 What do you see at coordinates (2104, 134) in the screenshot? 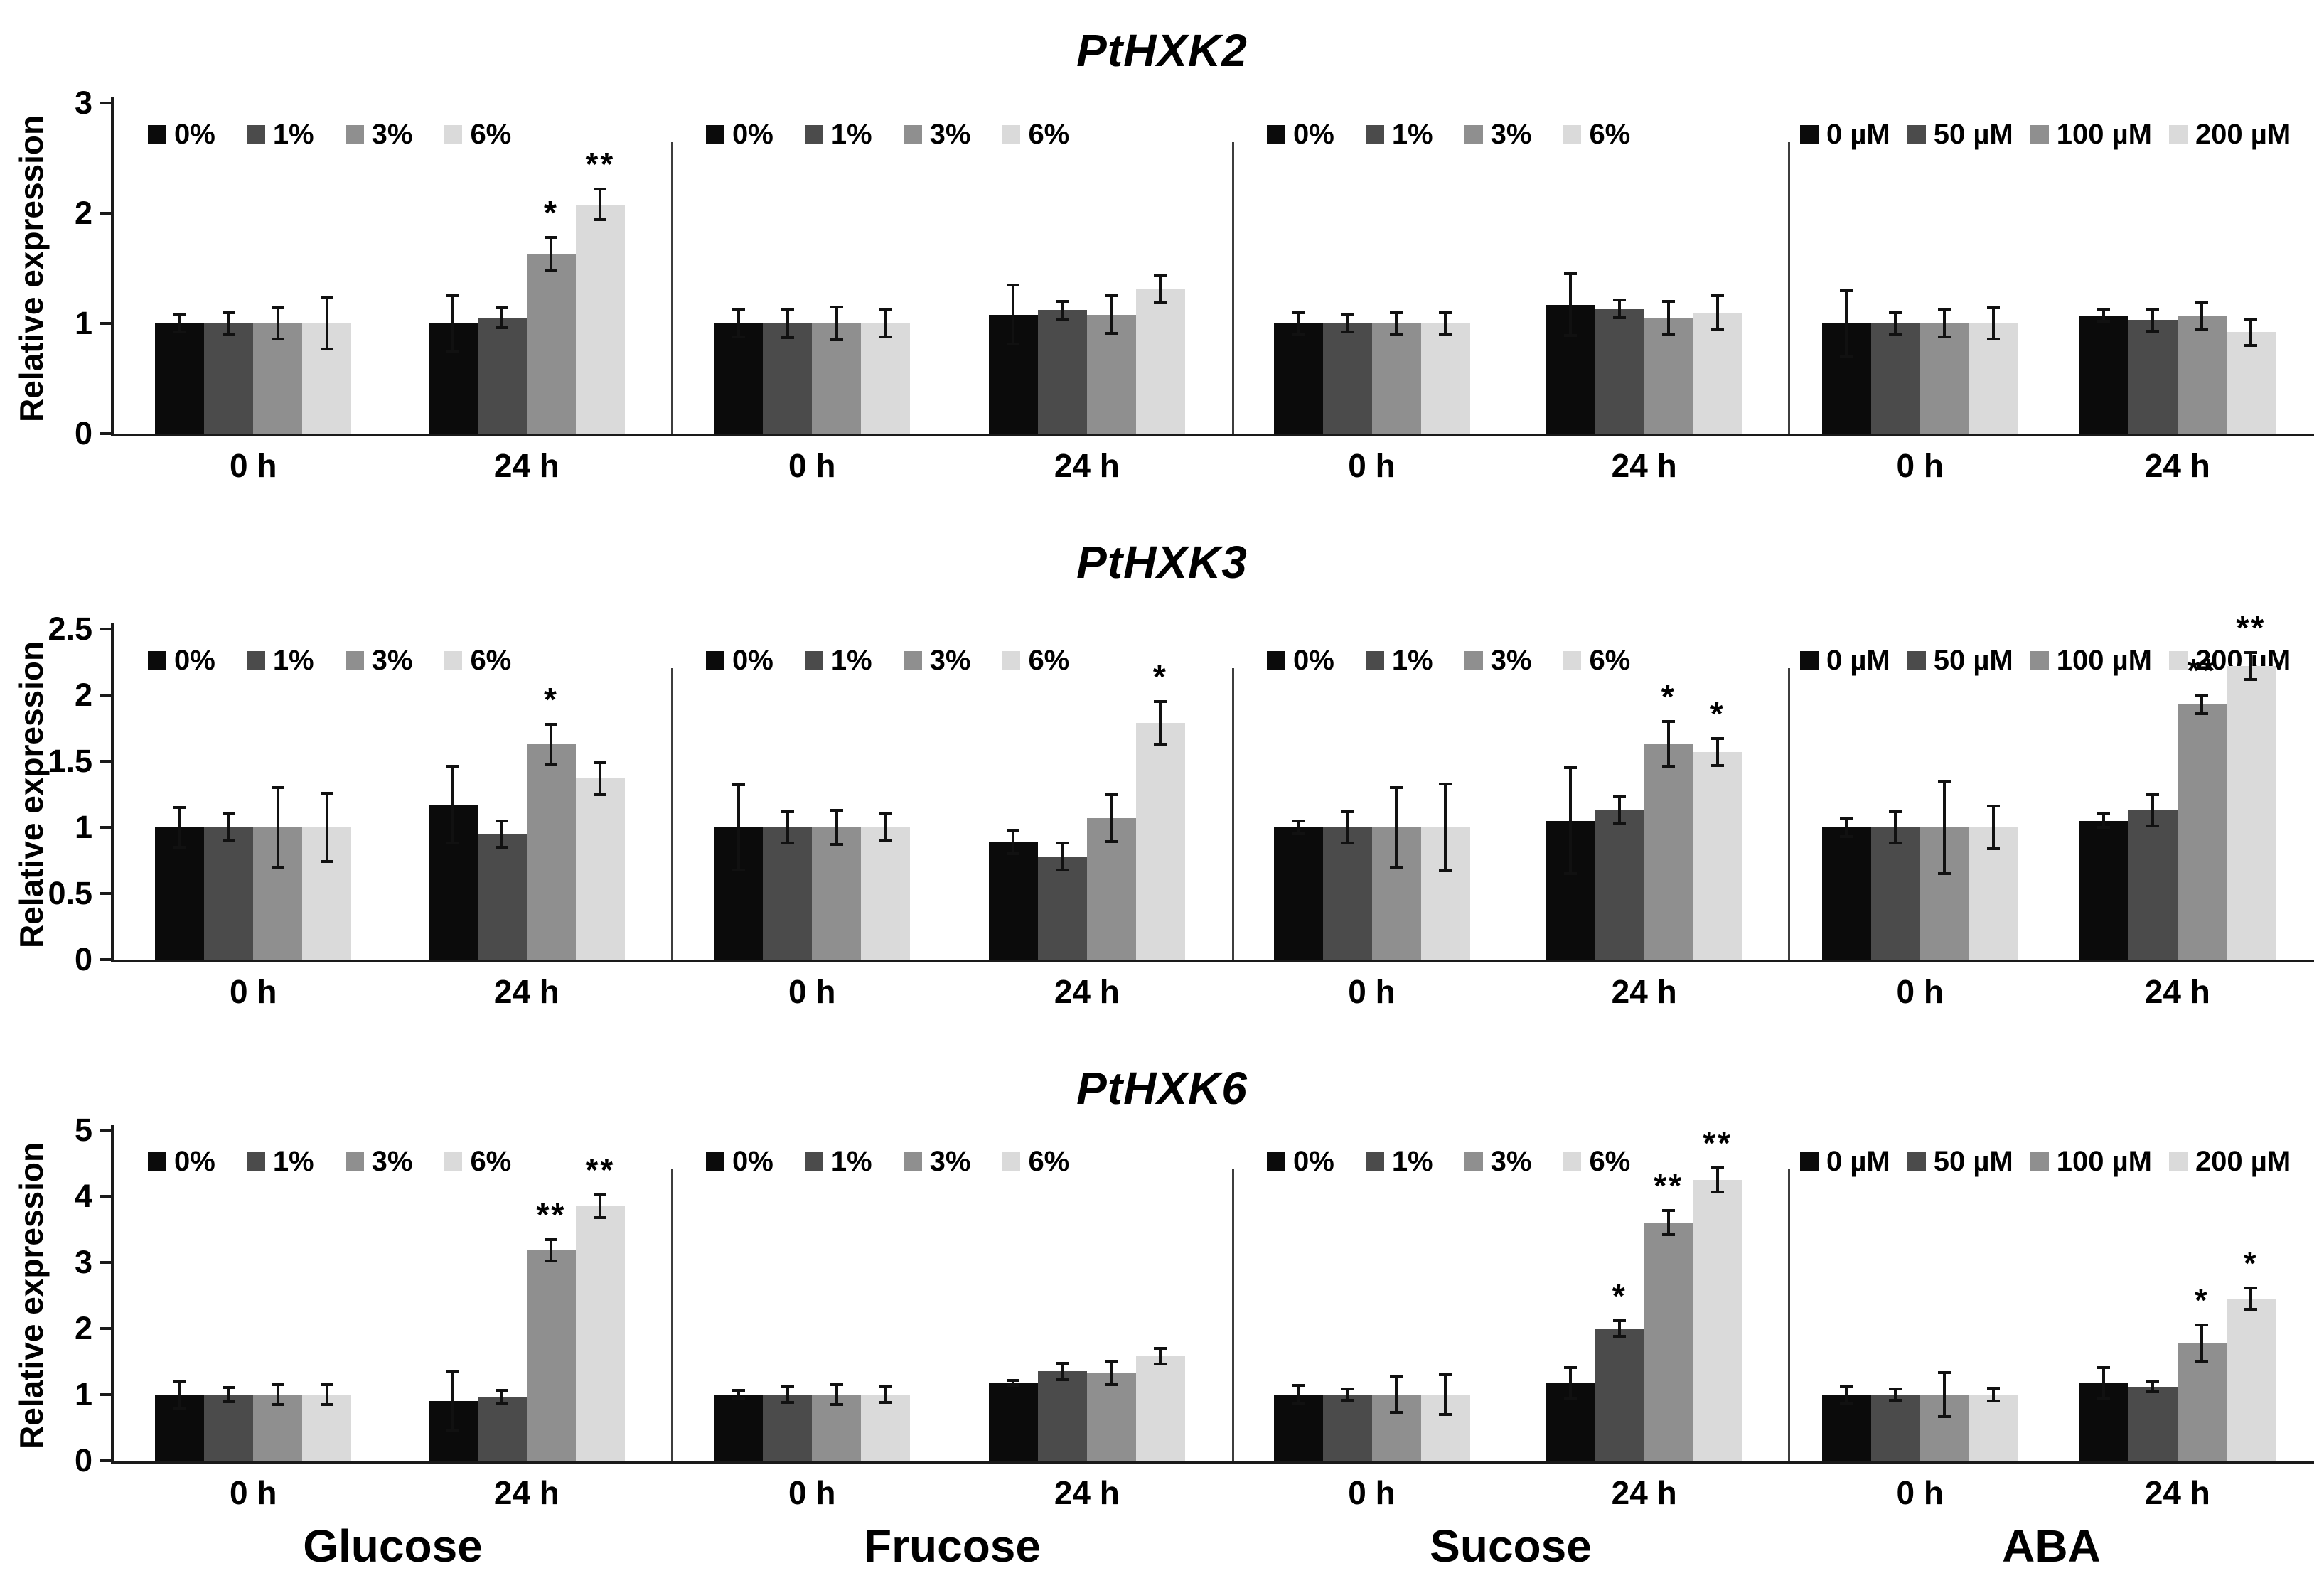
I see `legend-label: 100 µM` at bounding box center [2104, 134].